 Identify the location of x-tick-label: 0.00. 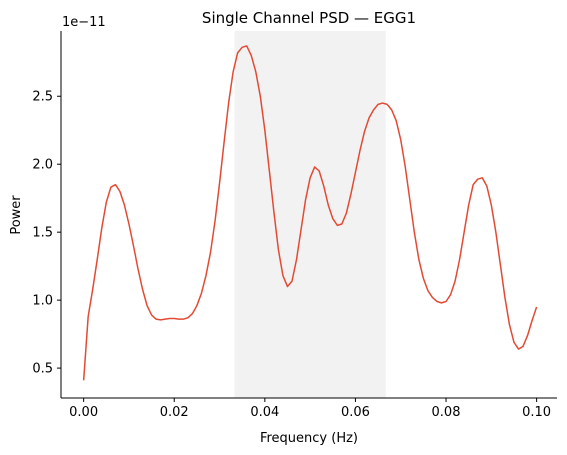
(83, 412).